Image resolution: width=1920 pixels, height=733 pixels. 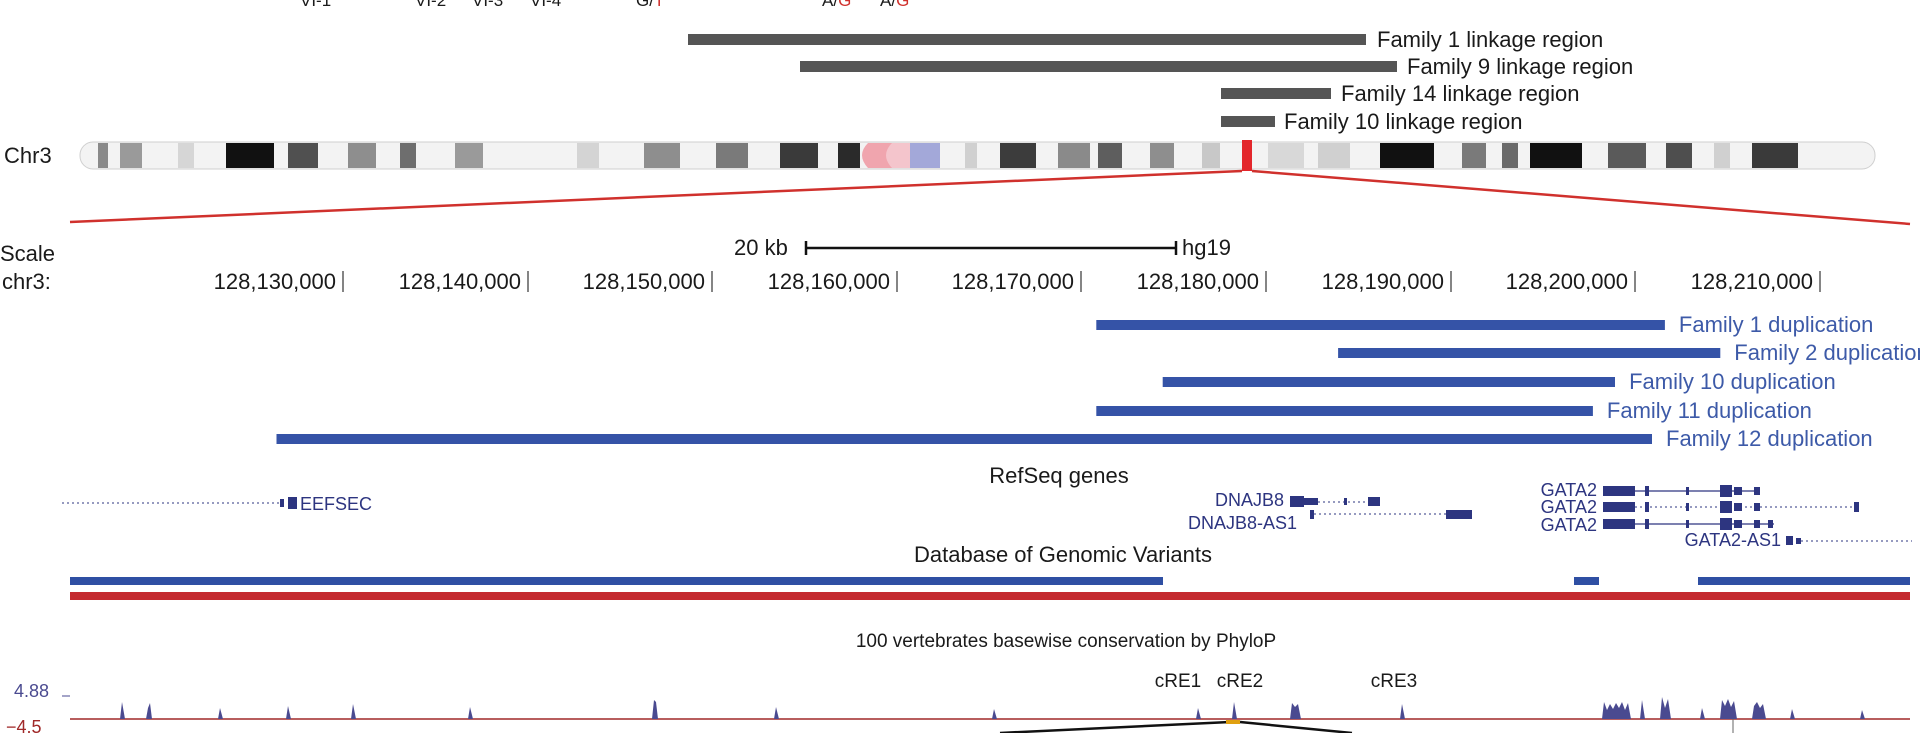 I want to click on chr3-ideogram: Chr3, so click(x=957, y=183).